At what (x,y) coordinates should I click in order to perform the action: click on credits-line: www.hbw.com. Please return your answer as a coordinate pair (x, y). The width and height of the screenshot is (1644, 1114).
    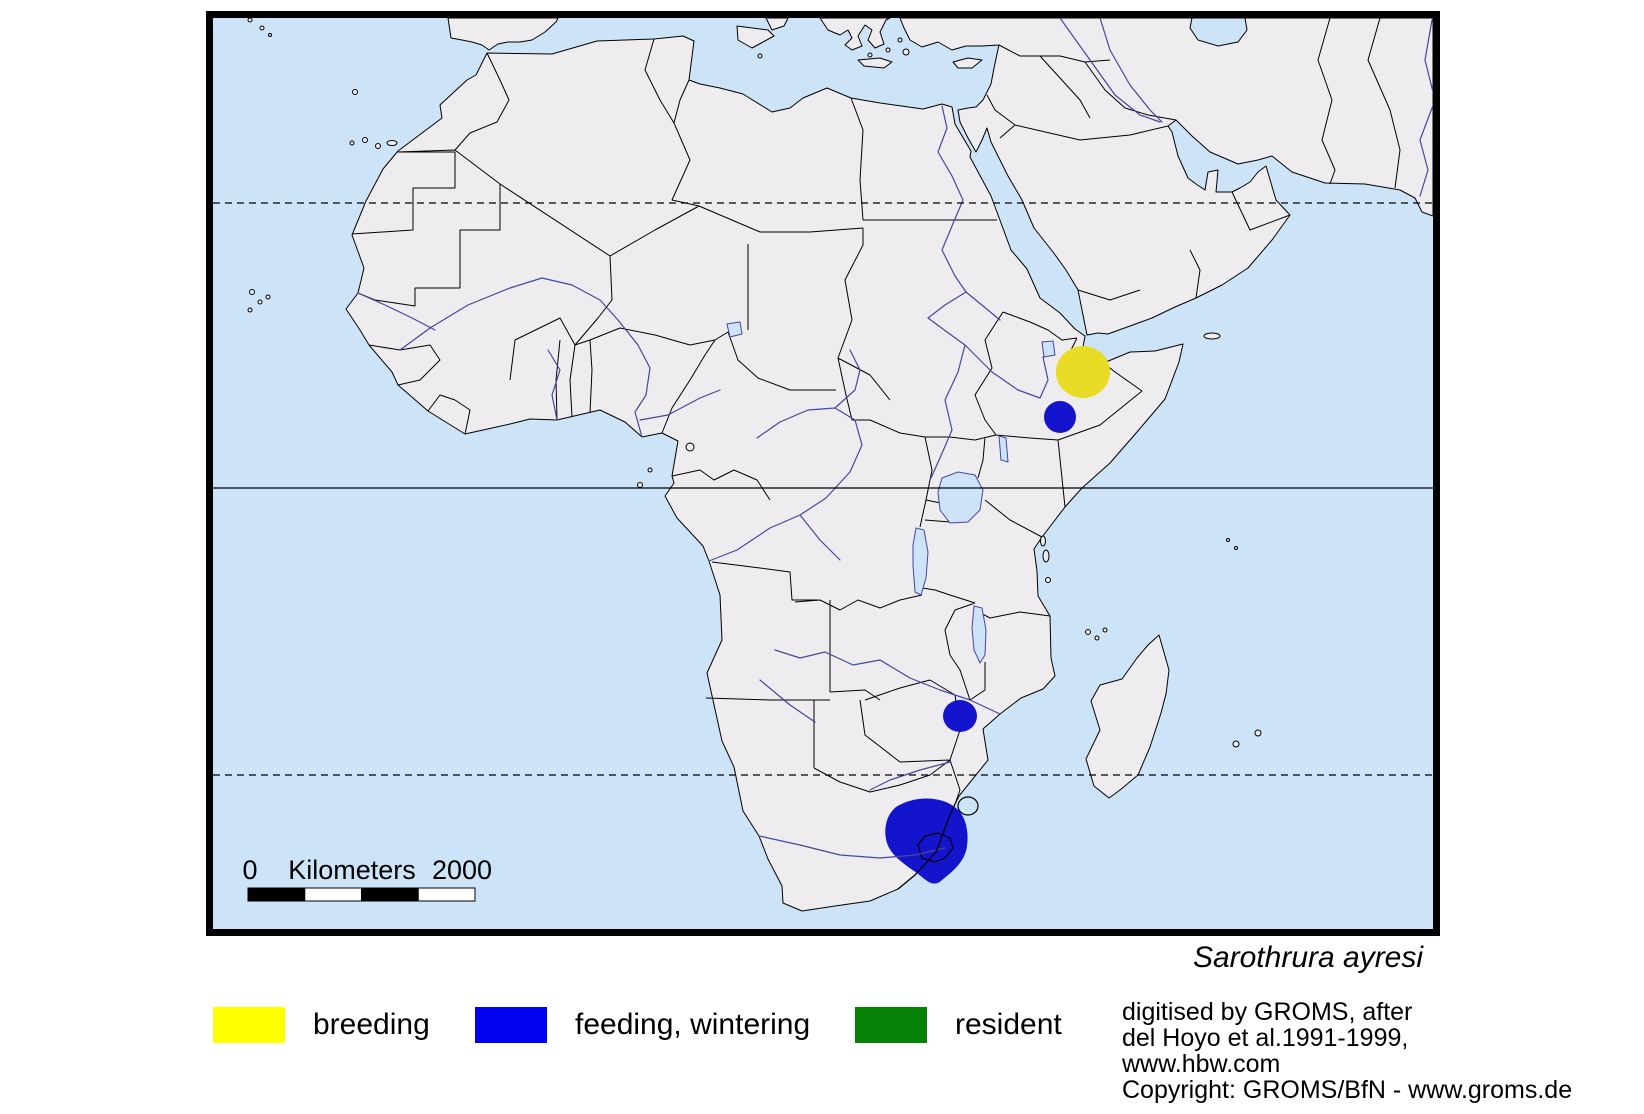
    Looking at the image, I should click on (1201, 1064).